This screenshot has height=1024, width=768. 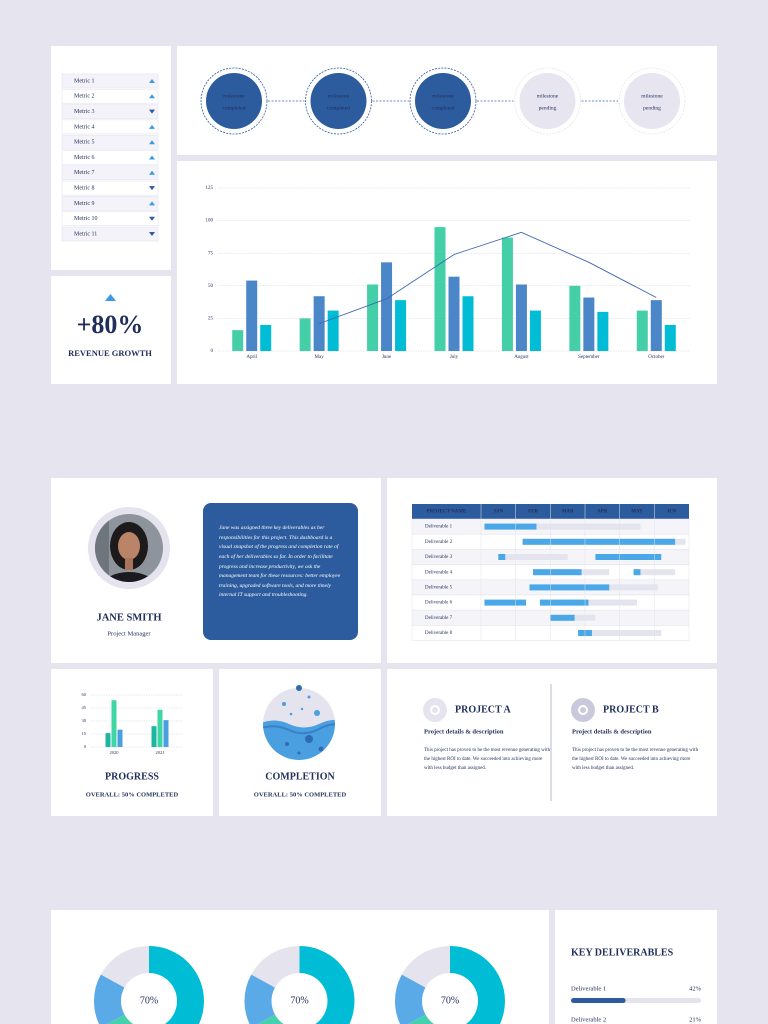 What do you see at coordinates (589, 357) in the screenshot?
I see `x-tick-label: September` at bounding box center [589, 357].